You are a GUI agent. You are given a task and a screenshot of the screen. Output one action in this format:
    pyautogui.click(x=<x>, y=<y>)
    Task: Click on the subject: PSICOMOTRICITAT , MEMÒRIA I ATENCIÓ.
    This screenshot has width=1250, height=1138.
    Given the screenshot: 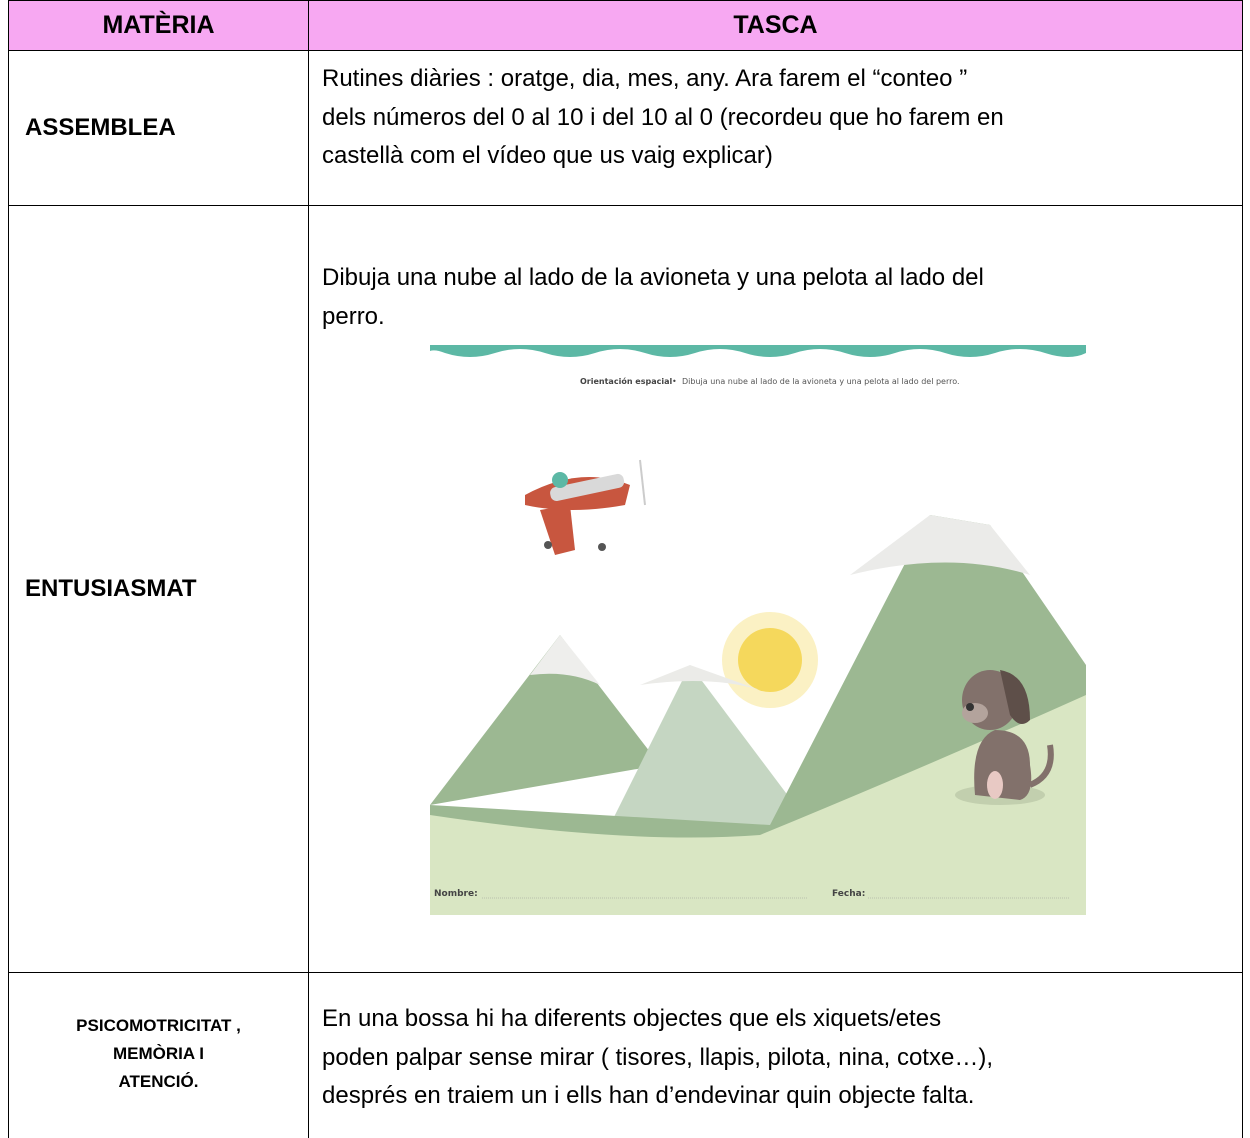 What is the action you would take?
    pyautogui.click(x=158, y=1054)
    